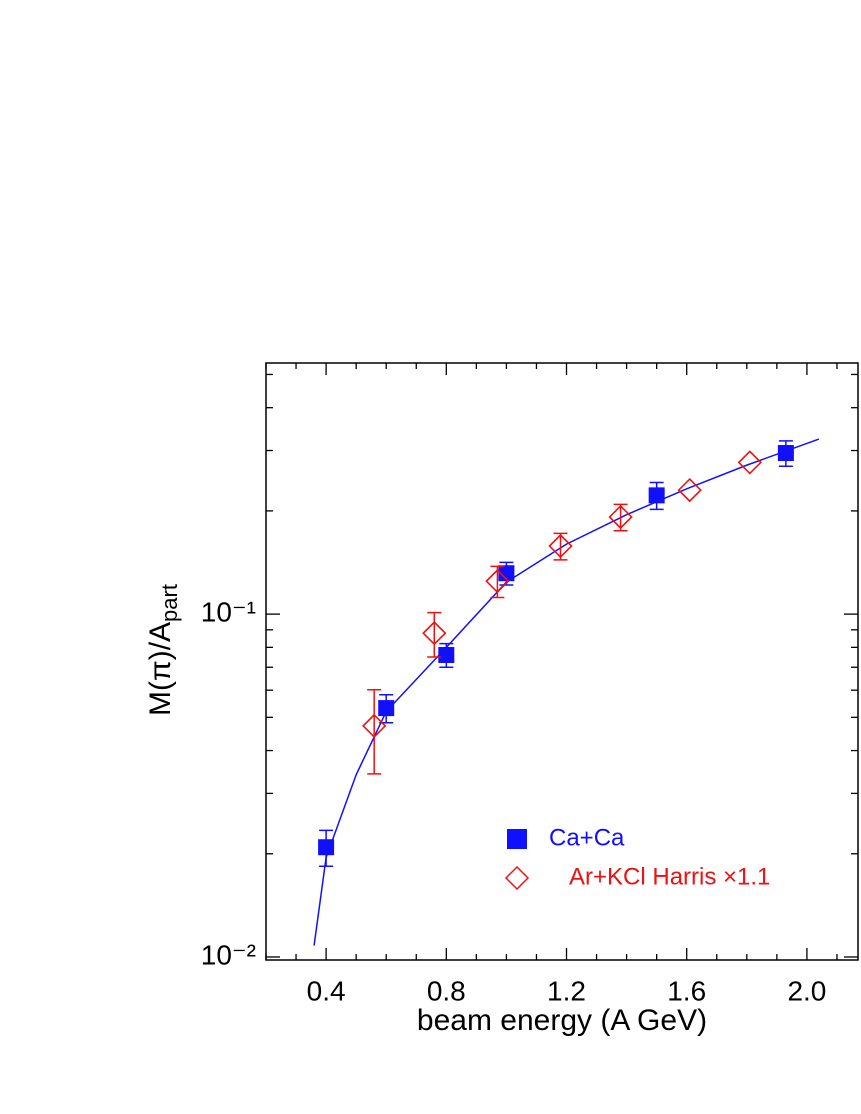 The image size is (861, 1114). I want to click on x-tick-label: 2.0, so click(806, 990).